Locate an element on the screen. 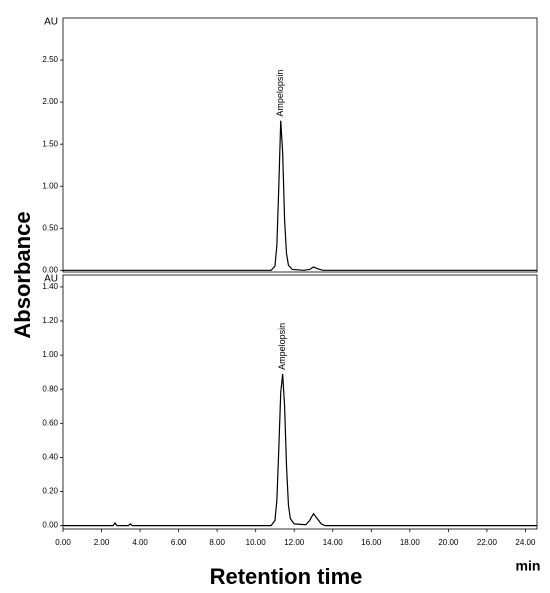 The height and width of the screenshot is (593, 550). x-tick-label: 6.00 is located at coordinates (179, 542).